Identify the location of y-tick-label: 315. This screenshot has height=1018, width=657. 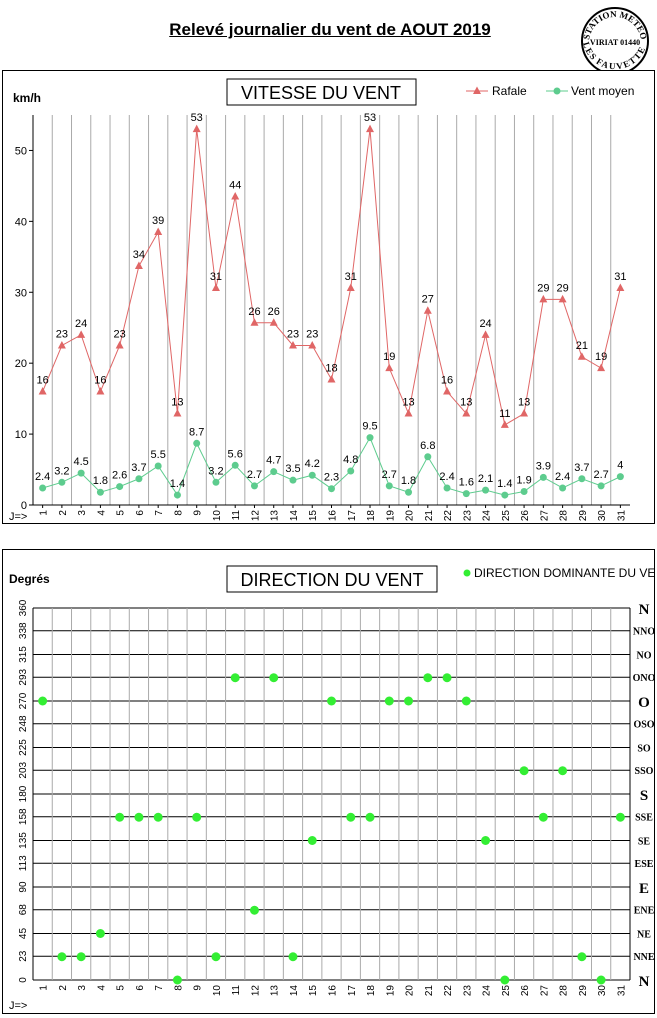
(23, 654).